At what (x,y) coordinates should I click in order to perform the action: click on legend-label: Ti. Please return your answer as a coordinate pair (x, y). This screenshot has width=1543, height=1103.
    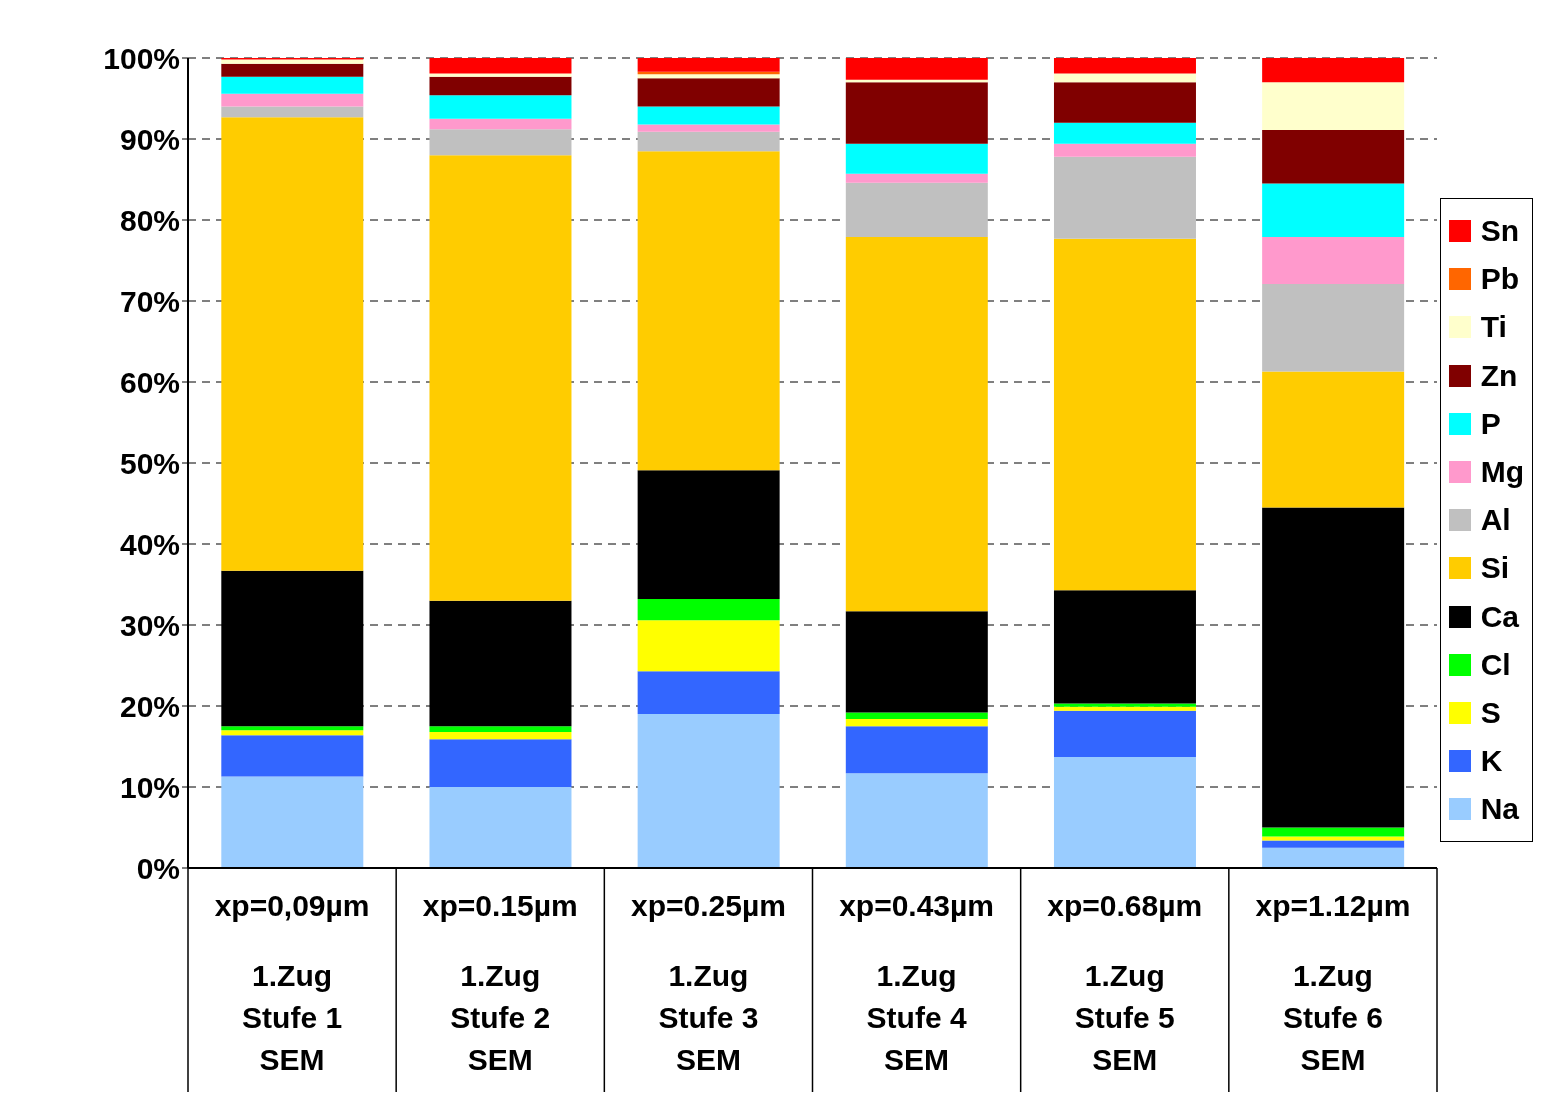
    Looking at the image, I should click on (1493, 327).